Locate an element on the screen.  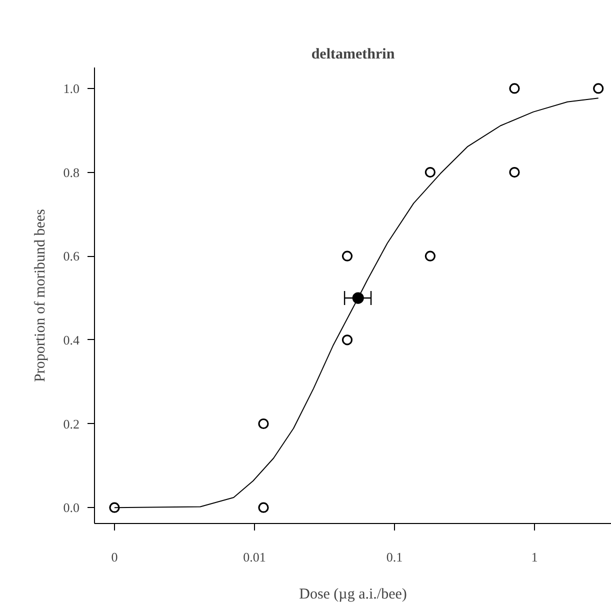
y-tick-label: 0.4 is located at coordinates (71, 340).